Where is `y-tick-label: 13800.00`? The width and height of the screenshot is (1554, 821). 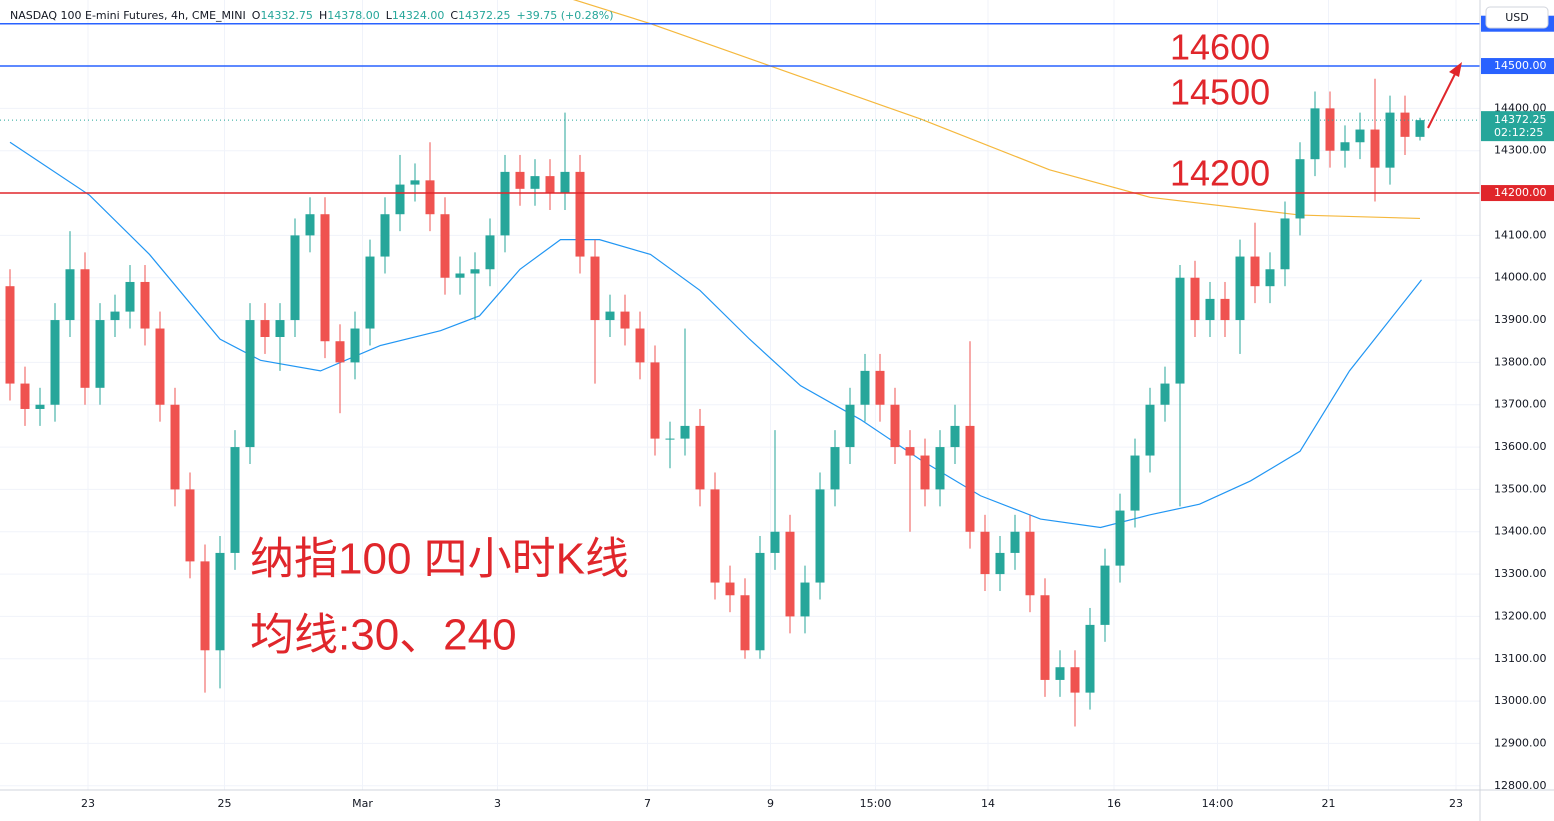
y-tick-label: 13800.00 is located at coordinates (1520, 361).